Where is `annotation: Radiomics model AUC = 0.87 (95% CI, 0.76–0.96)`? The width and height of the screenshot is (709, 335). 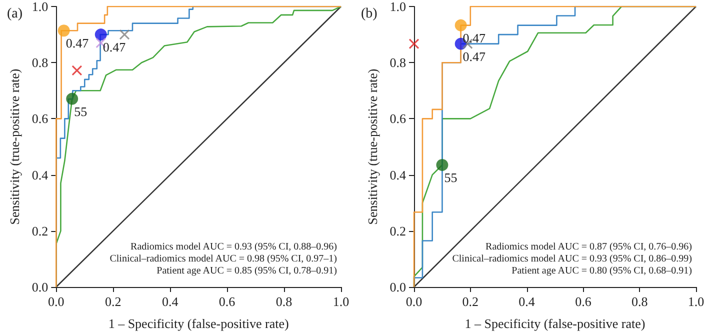
annotation: Radiomics model AUC = 0.87 (95% CI, 0.76–0.96) is located at coordinates (589, 247).